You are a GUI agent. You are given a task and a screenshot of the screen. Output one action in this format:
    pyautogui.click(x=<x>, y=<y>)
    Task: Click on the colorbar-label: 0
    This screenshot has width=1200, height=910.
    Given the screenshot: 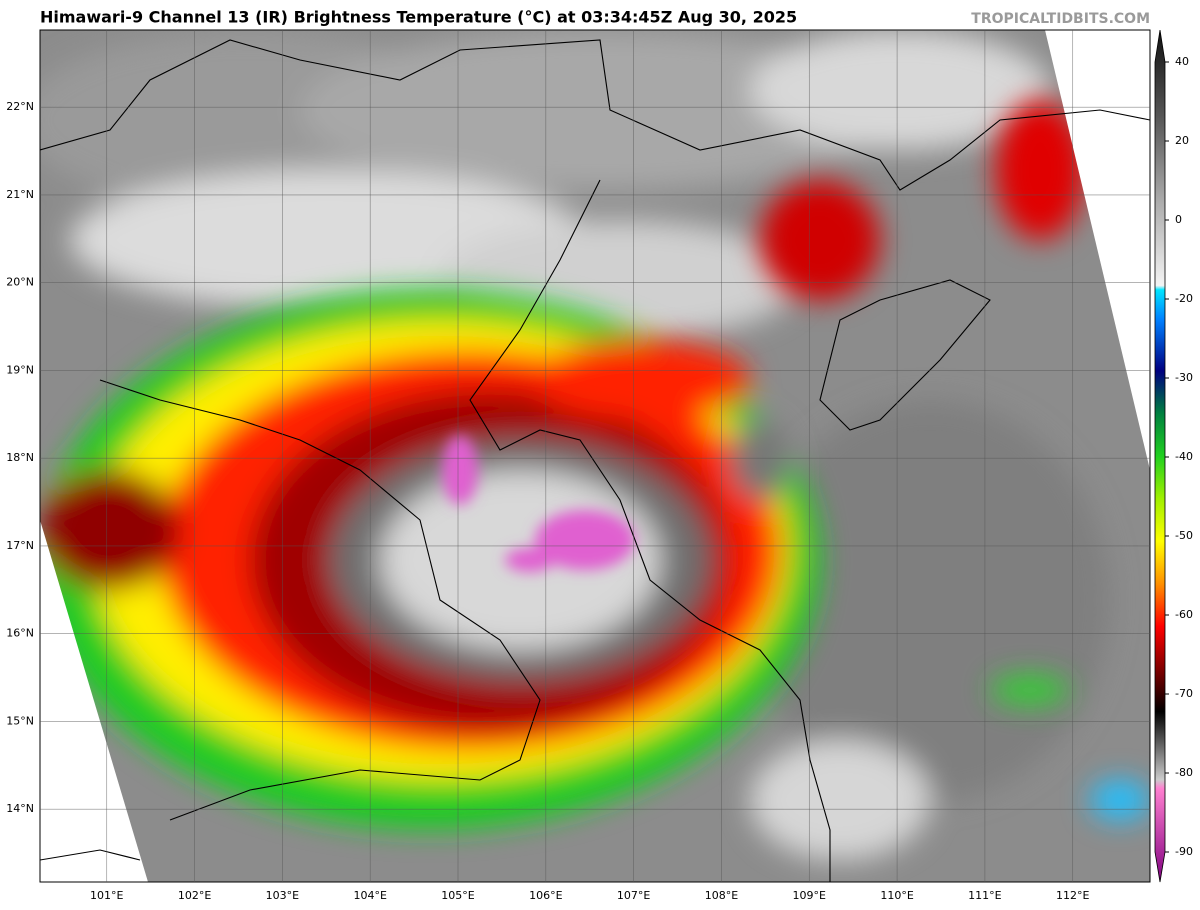 What is the action you would take?
    pyautogui.click(x=1178, y=219)
    